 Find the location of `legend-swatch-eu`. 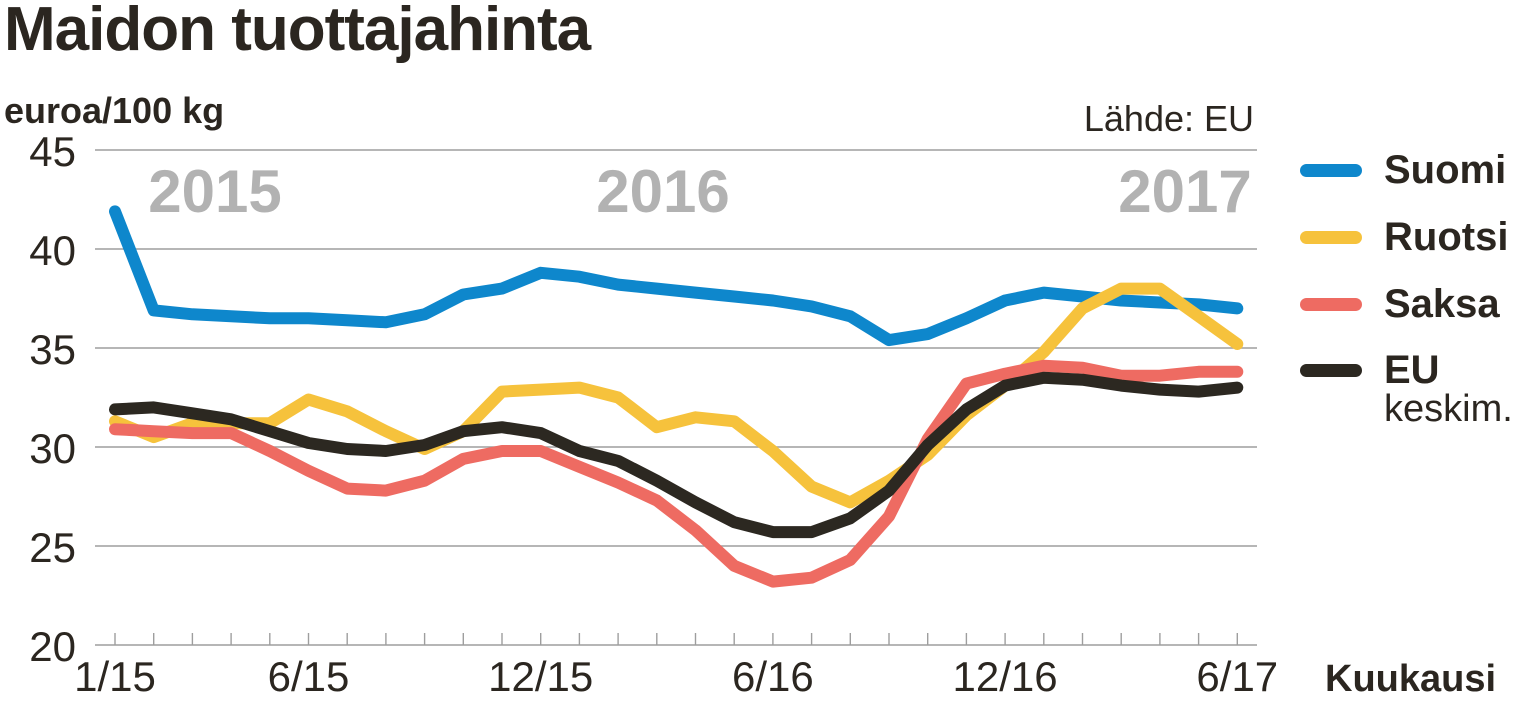

legend-swatch-eu is located at coordinates (1331, 370).